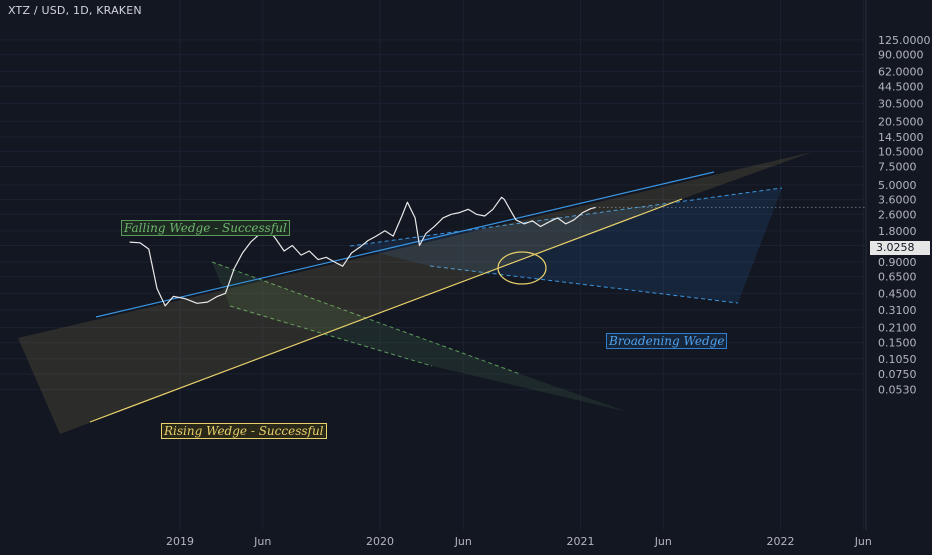  Describe the element at coordinates (897, 231) in the screenshot. I see `y-tick-label: 1.8000` at that location.